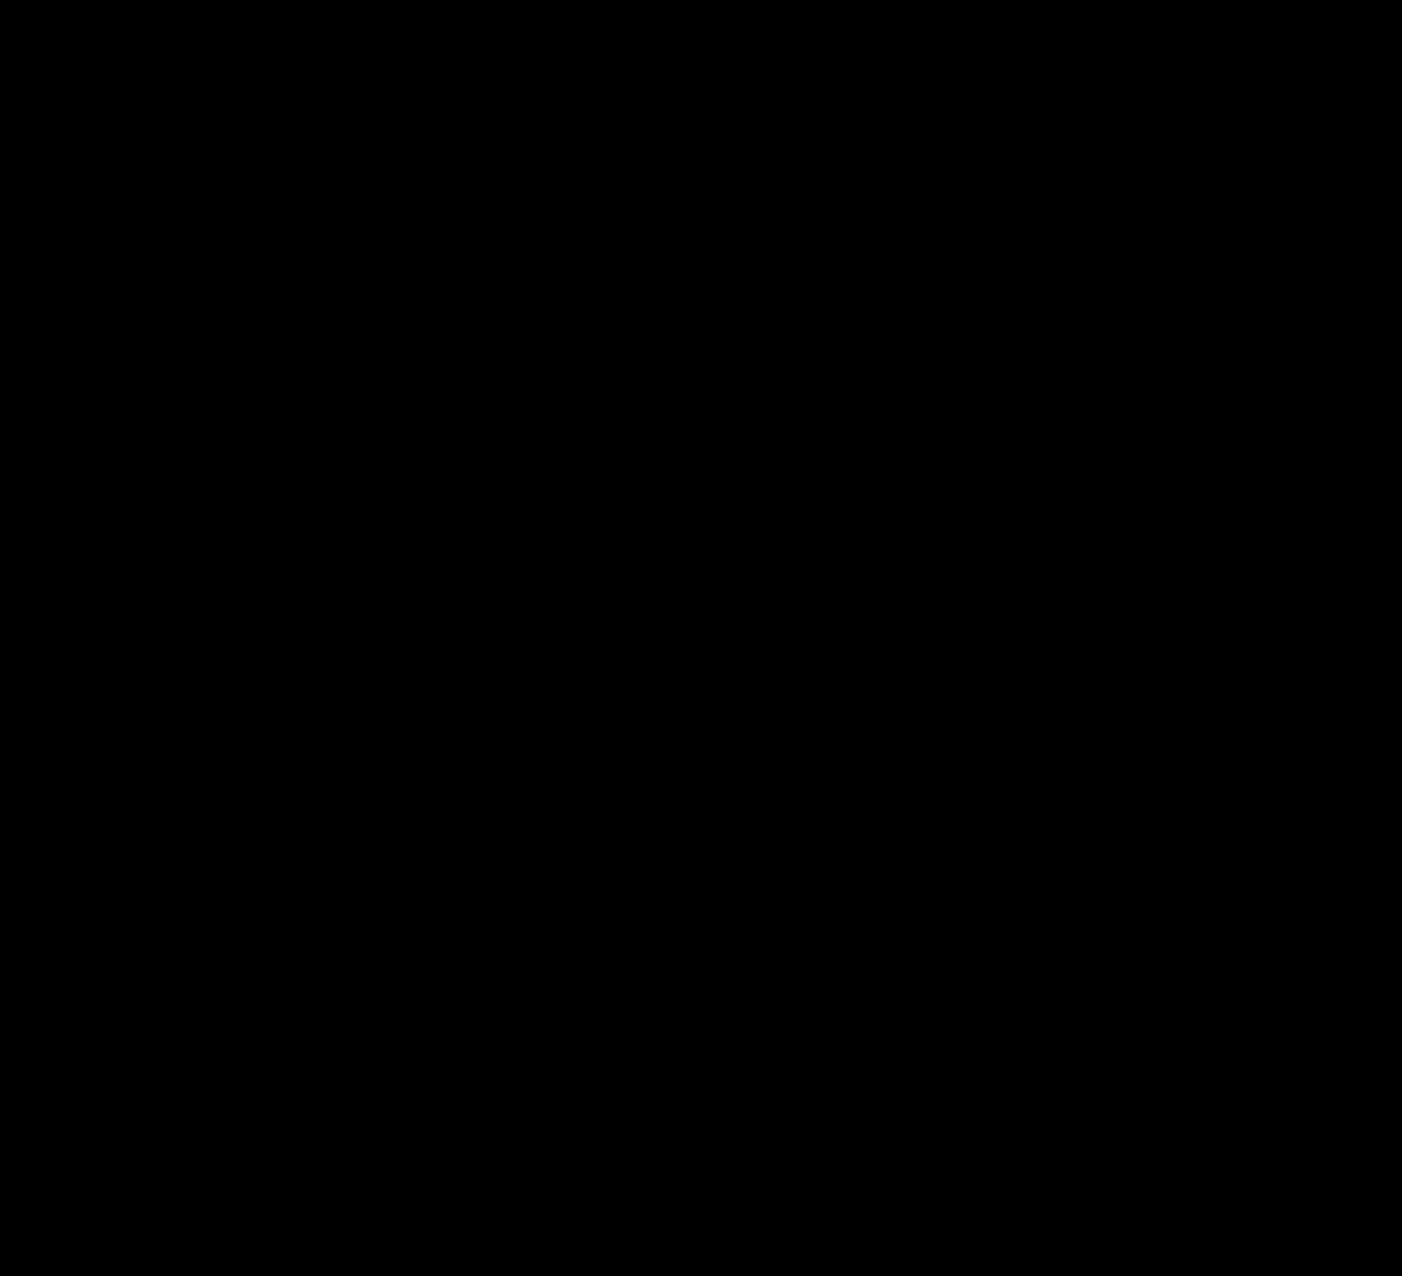 The width and height of the screenshot is (1402, 1276). I want to click on legend, so click(705, 1223).